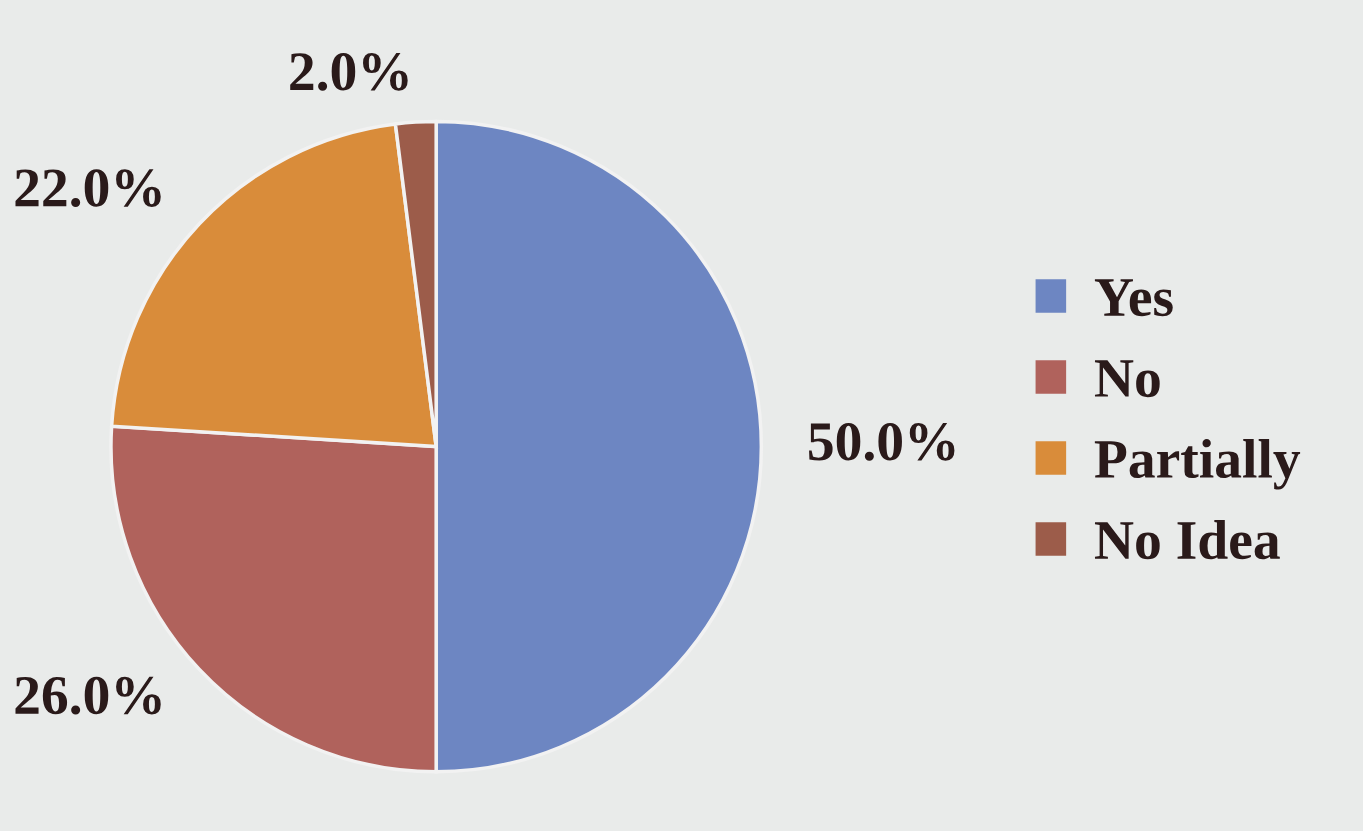 The width and height of the screenshot is (1363, 831). I want to click on legend-label: Yes, so click(1133, 298).